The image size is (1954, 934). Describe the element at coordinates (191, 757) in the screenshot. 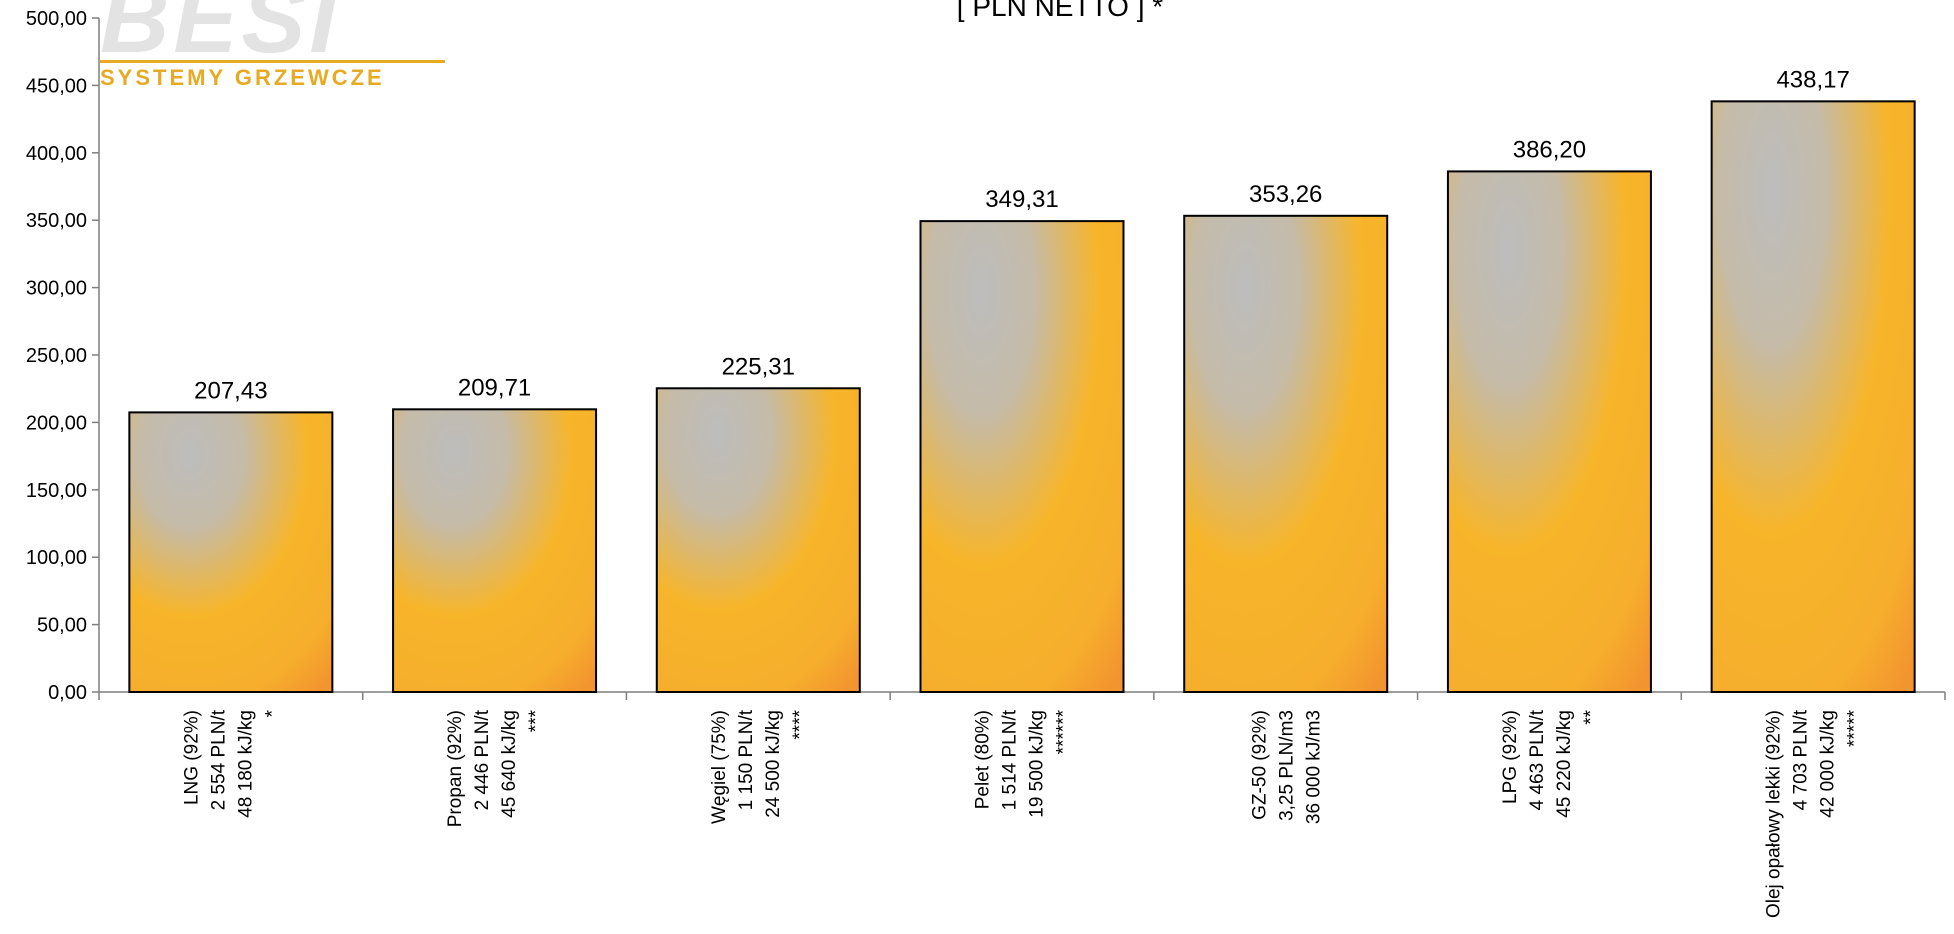

I see `category-label-line: LNG (92%)` at that location.